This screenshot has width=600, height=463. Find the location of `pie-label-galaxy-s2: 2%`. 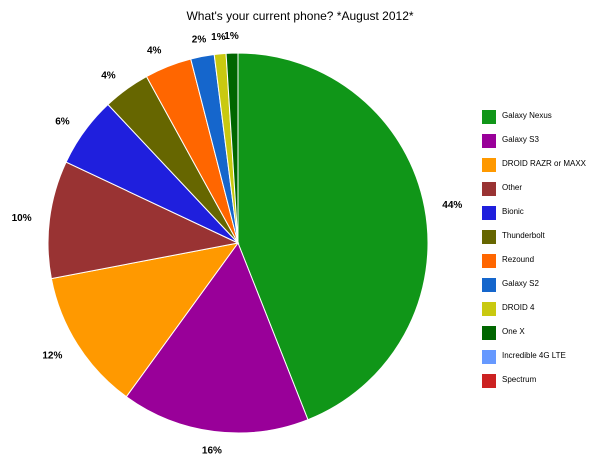

pie-label-galaxy-s2: 2% is located at coordinates (199, 40).